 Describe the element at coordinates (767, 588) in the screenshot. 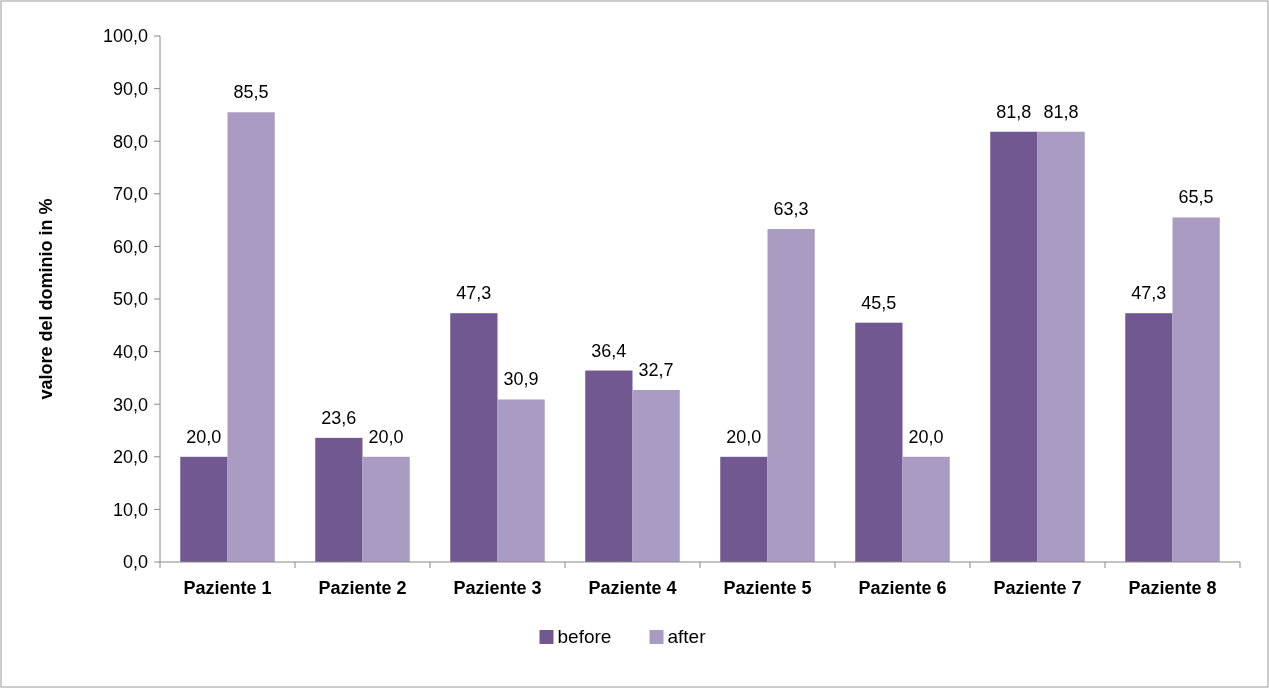

I see `x-tick-label: Paziente 5` at that location.